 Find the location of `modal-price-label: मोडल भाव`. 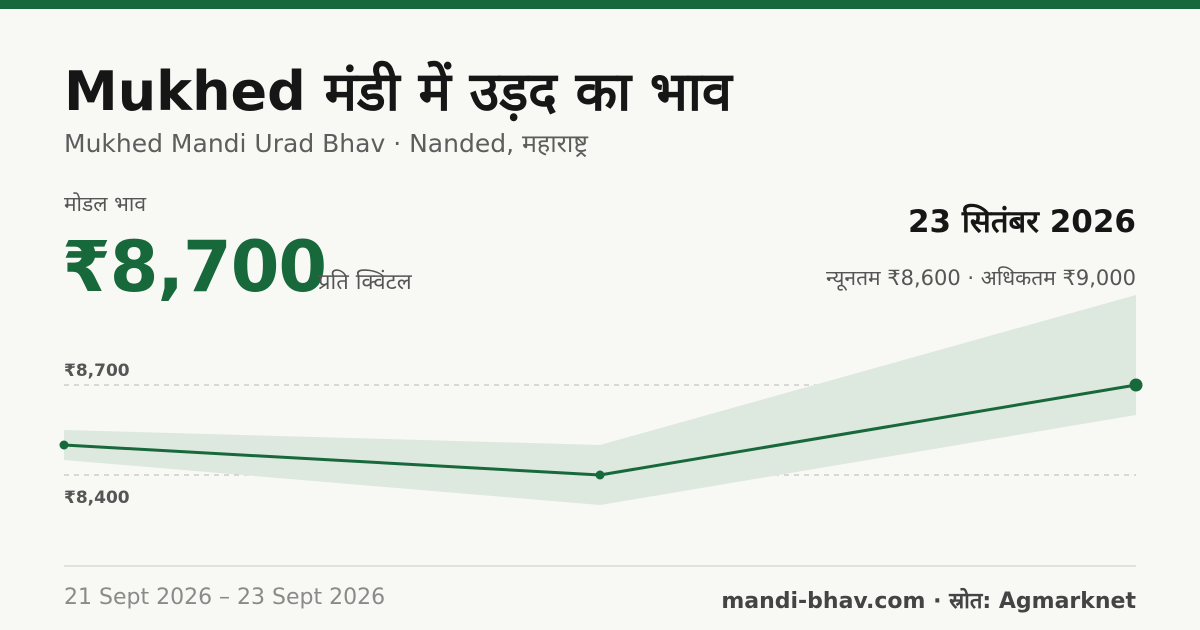

modal-price-label: मोडल भाव is located at coordinates (105, 204).